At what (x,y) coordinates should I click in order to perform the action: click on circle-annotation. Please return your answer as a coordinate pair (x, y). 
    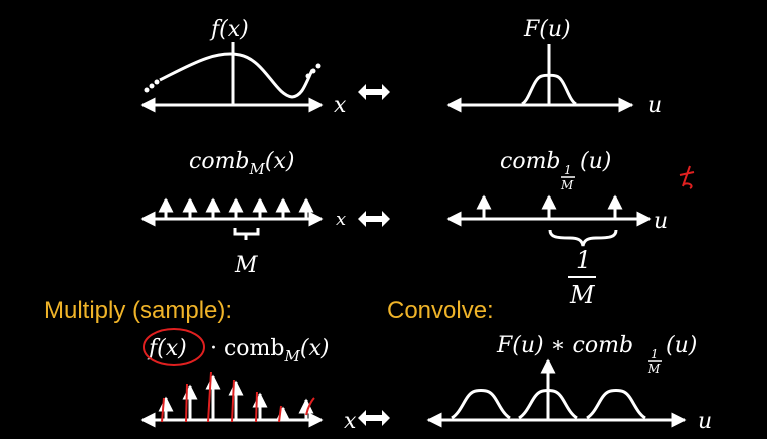
    Looking at the image, I should click on (174, 347).